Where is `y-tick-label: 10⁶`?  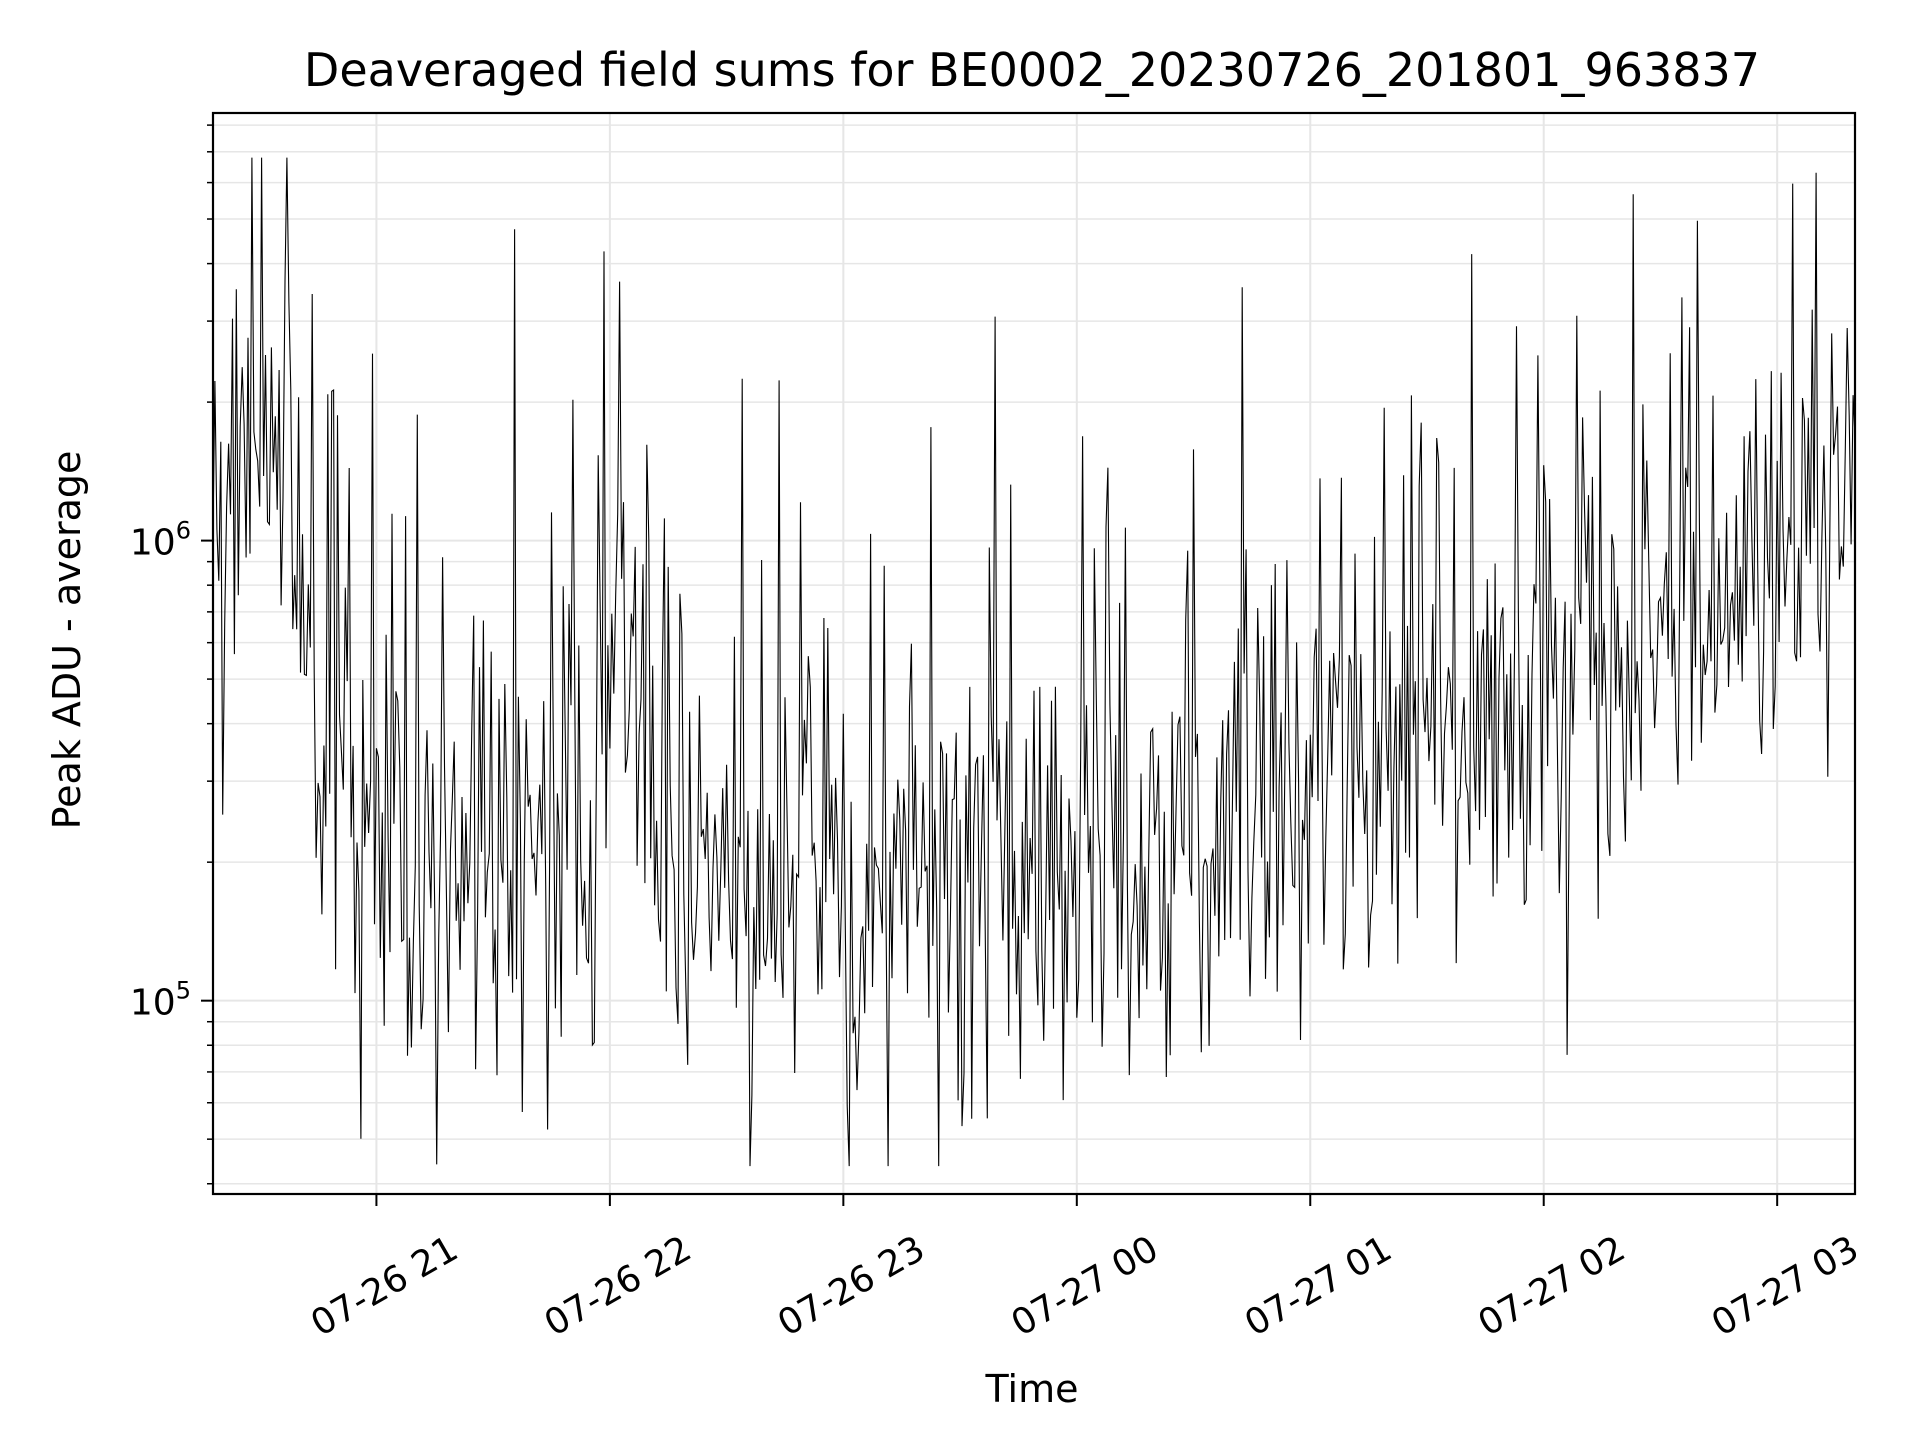
y-tick-label: 10⁶ is located at coordinates (160, 540).